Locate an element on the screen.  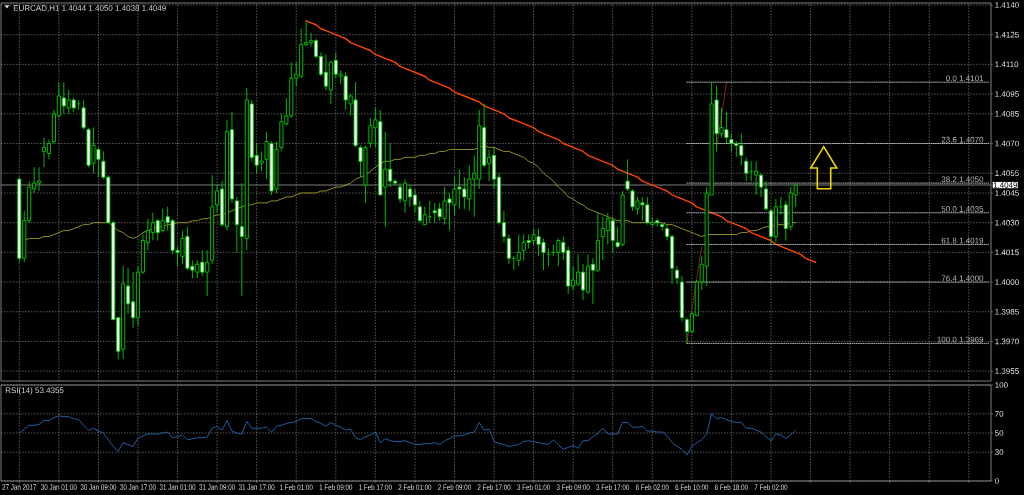
x-tick-label: 2 Feb 17:00 is located at coordinates (494, 487).